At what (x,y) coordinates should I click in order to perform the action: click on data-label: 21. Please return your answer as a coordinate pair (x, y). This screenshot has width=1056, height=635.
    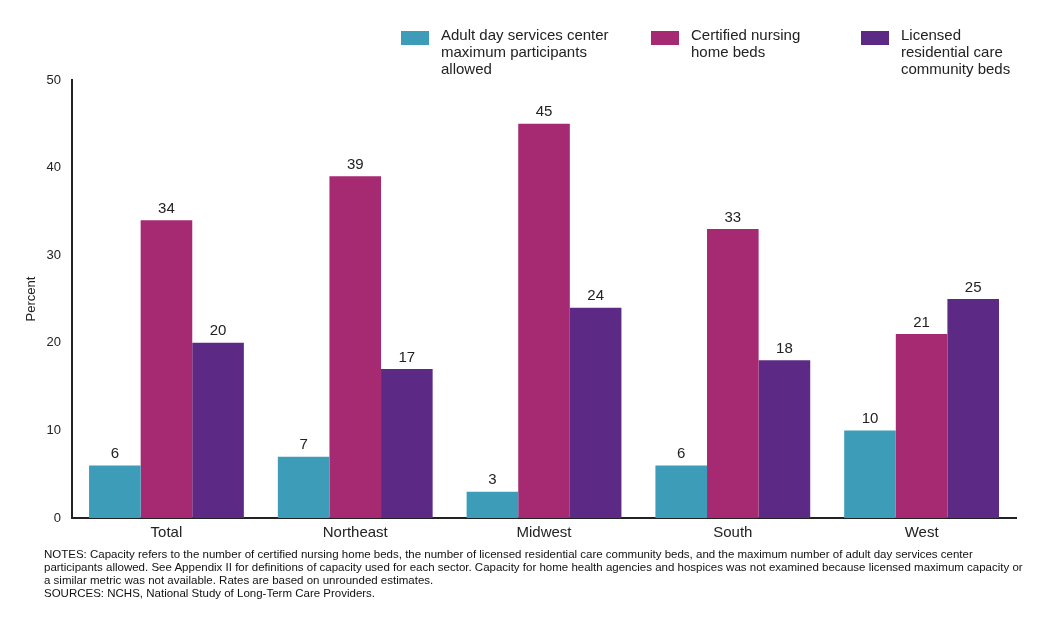
    Looking at the image, I should click on (921, 321).